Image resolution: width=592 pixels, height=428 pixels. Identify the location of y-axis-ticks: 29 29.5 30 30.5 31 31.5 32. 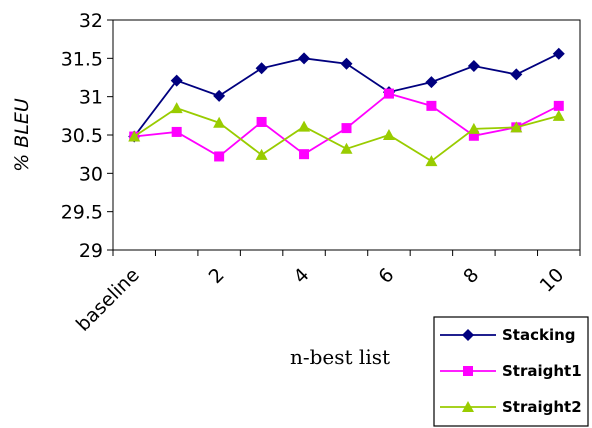
(87, 136).